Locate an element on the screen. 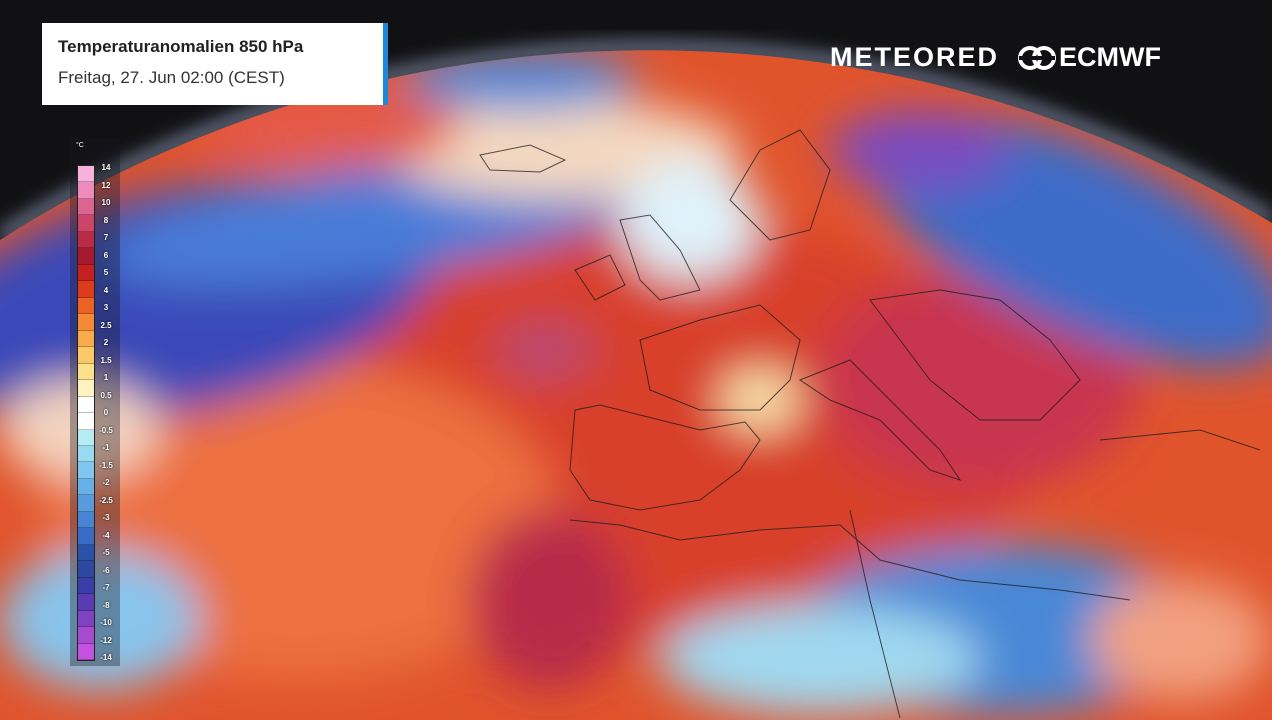  map-timestamp: Freitag, 27. Jun 02:00 (CEST) is located at coordinates (171, 77).